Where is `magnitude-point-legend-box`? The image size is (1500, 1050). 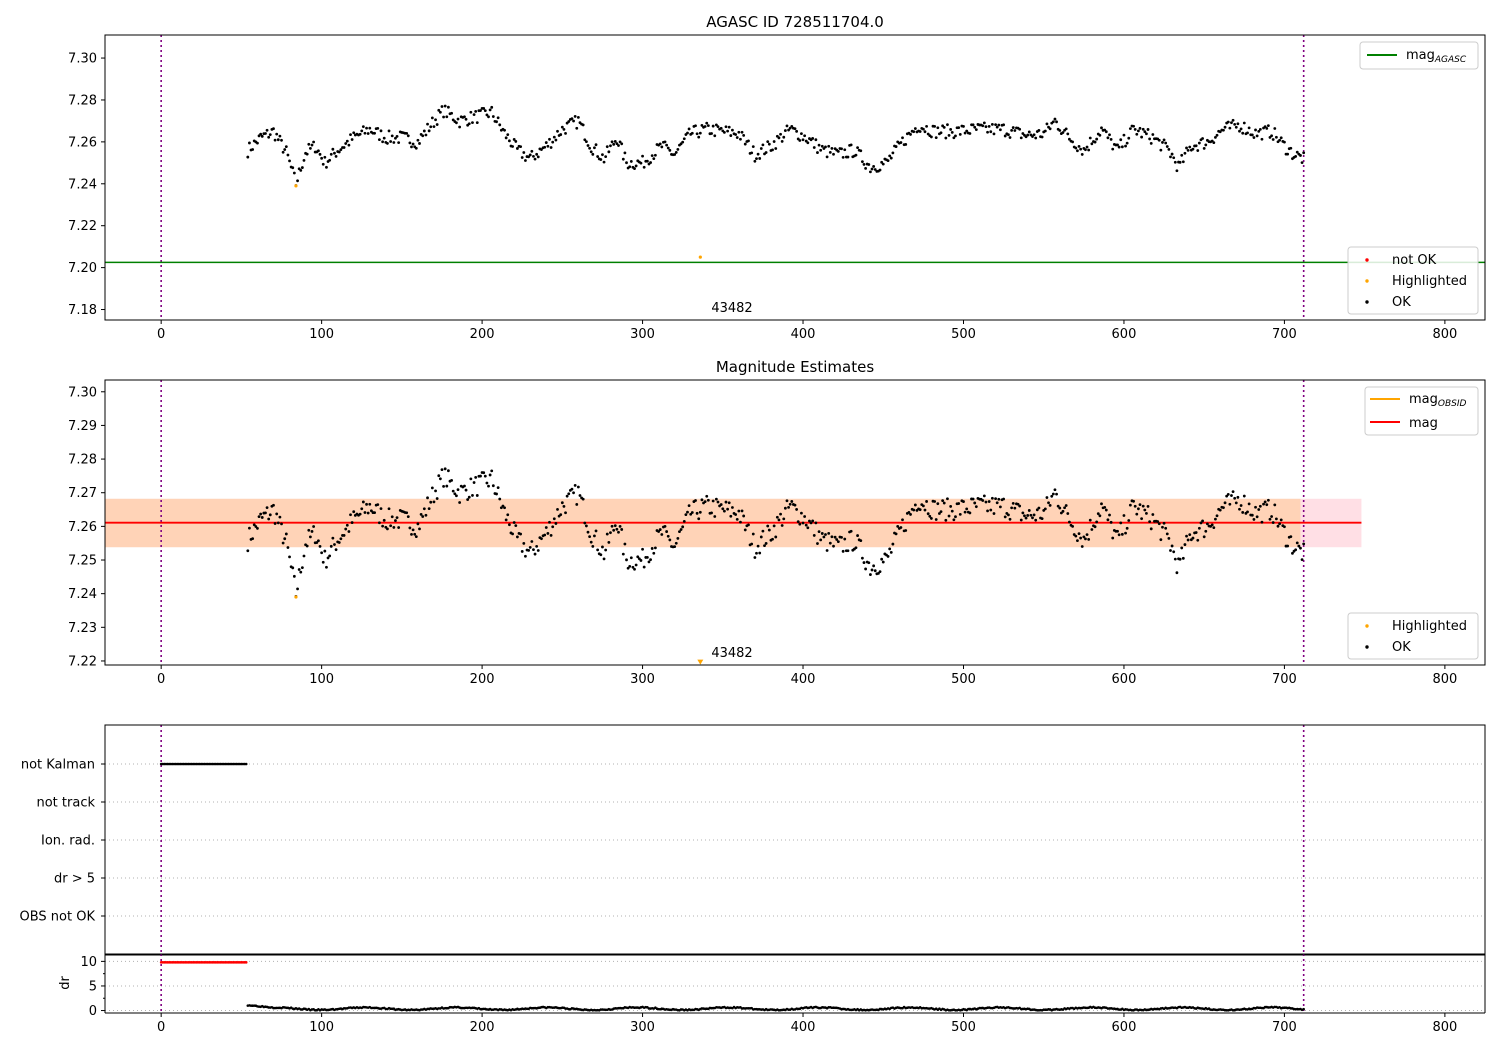 magnitude-point-legend-box is located at coordinates (1413, 636).